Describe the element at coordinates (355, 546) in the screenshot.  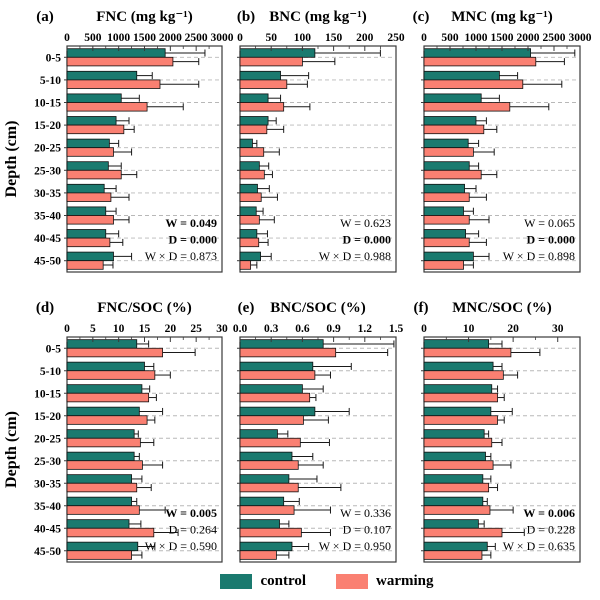
I see `stats-line-e: W × D = 0.950` at that location.